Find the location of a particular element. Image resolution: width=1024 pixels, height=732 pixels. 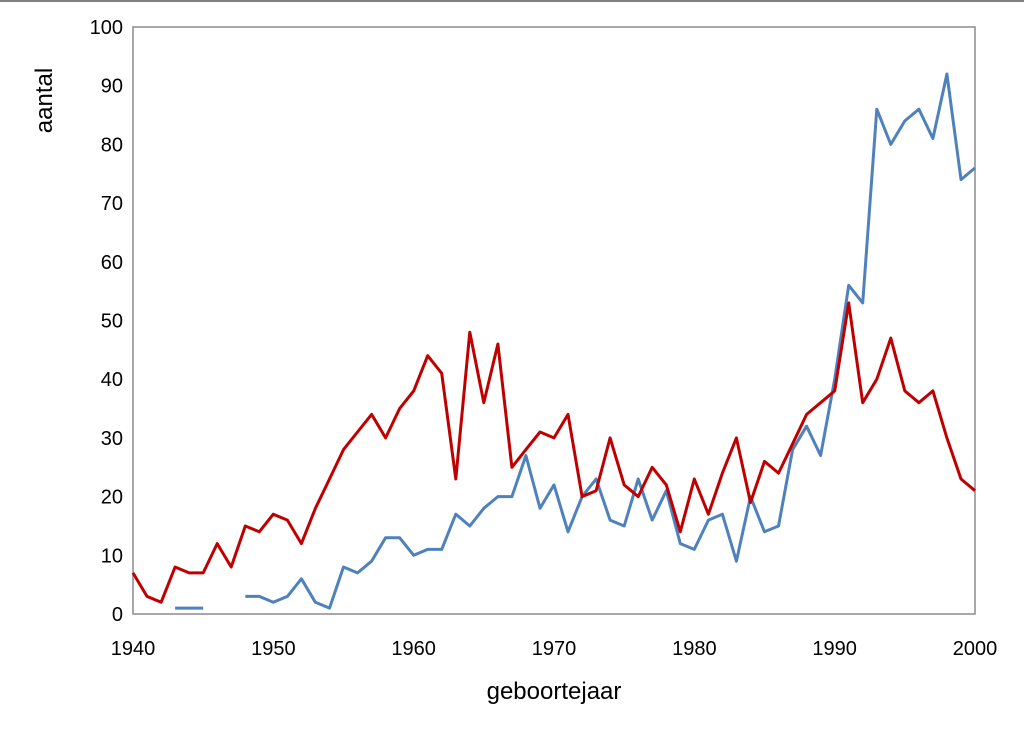

y-tick-label: 70 is located at coordinates (112, 204).